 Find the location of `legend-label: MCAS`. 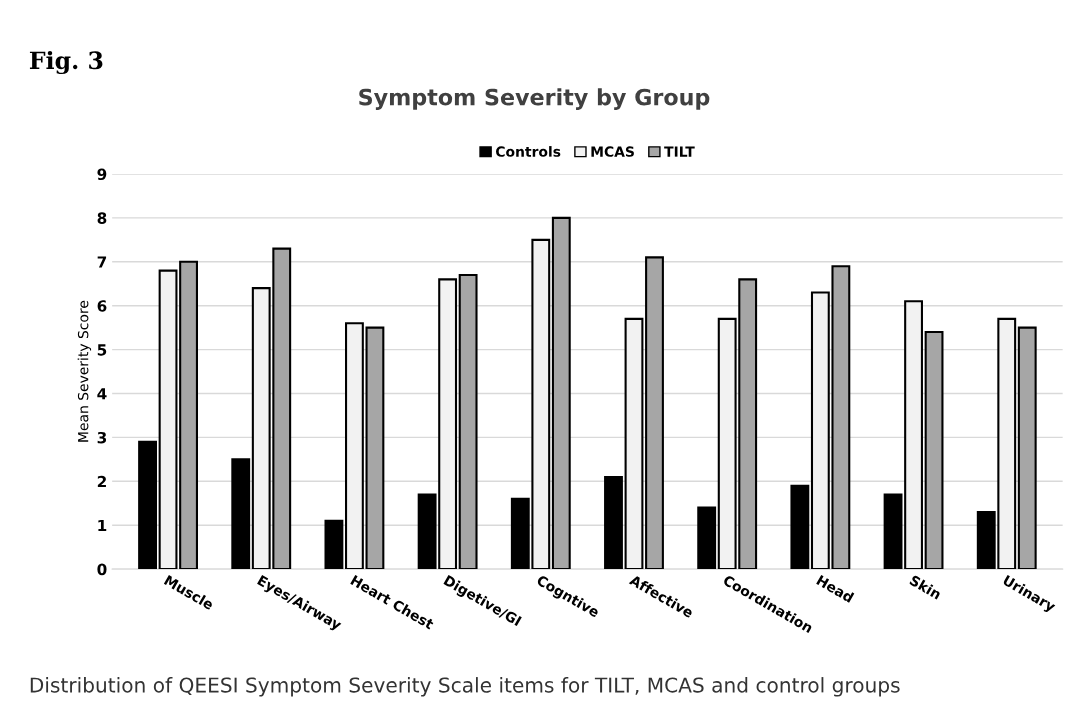

legend-label: MCAS is located at coordinates (612, 151).